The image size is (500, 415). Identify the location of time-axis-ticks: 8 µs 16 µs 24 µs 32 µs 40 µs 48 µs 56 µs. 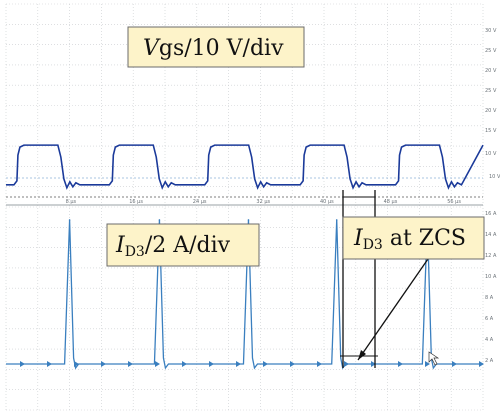
(264, 202).